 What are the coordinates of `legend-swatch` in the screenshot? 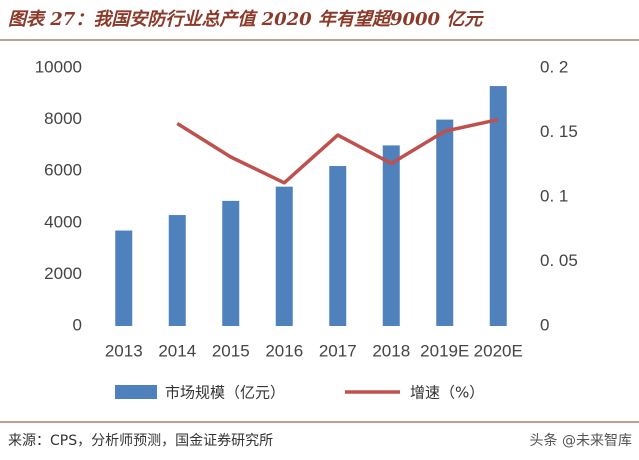 It's located at (136, 392).